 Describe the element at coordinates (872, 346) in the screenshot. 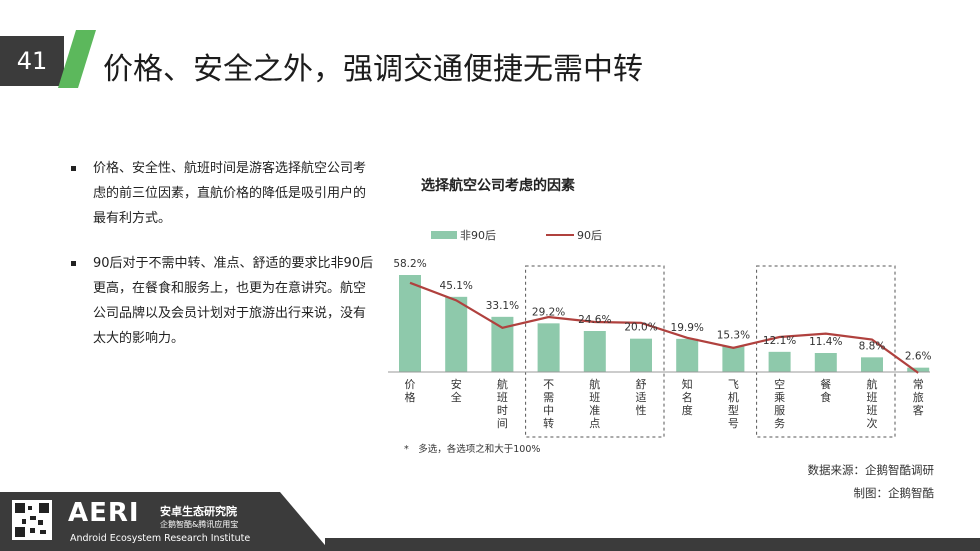

I see `data-label: 8.8%` at that location.